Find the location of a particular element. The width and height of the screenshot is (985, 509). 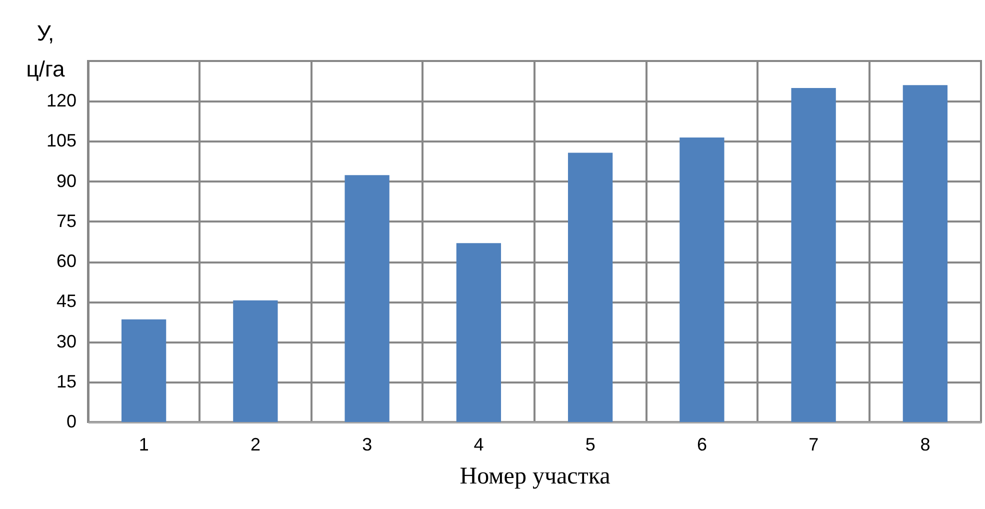

x-tick-label: 6 is located at coordinates (701, 444).